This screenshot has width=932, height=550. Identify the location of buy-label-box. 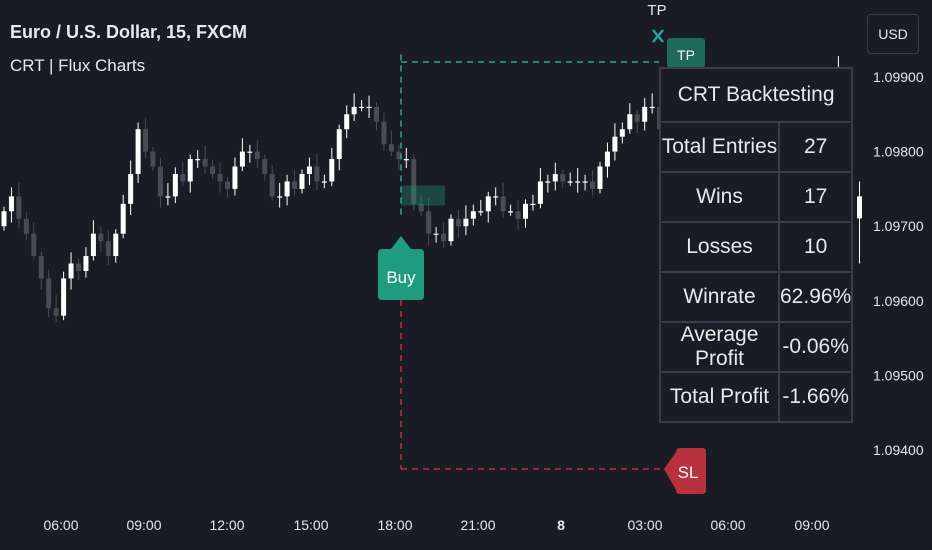
(401, 268).